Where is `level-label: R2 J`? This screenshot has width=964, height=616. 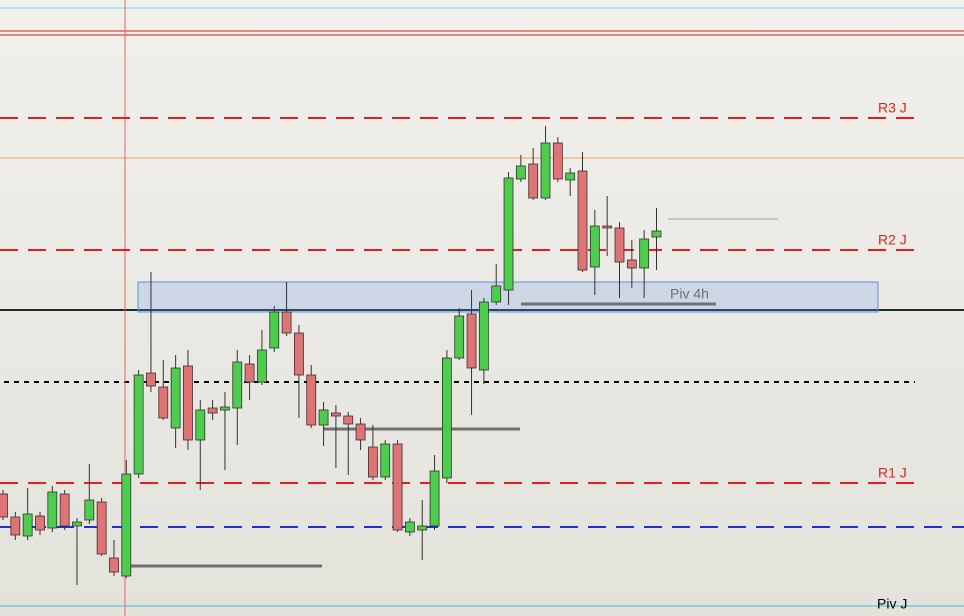
level-label: R2 J is located at coordinates (892, 240).